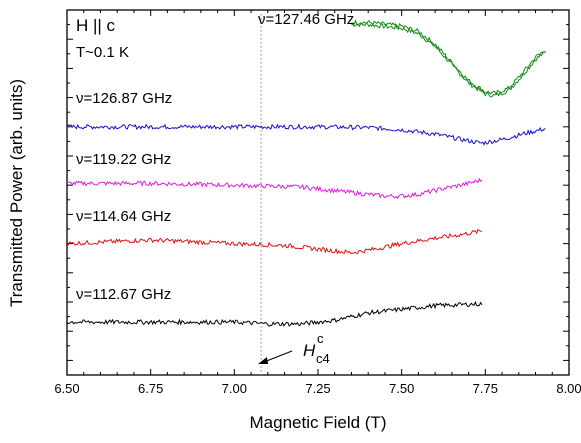  What do you see at coordinates (123, 159) in the screenshot?
I see `series-label-119: ν=119.22 GHz` at bounding box center [123, 159].